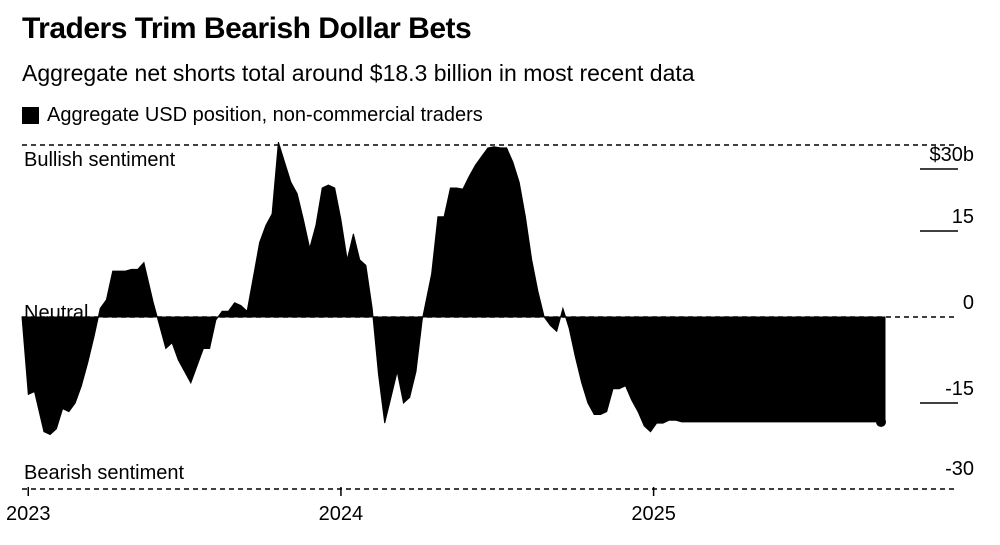 Image resolution: width=1000 pixels, height=545 pixels. I want to click on y-tick-label: -30, so click(959, 469).